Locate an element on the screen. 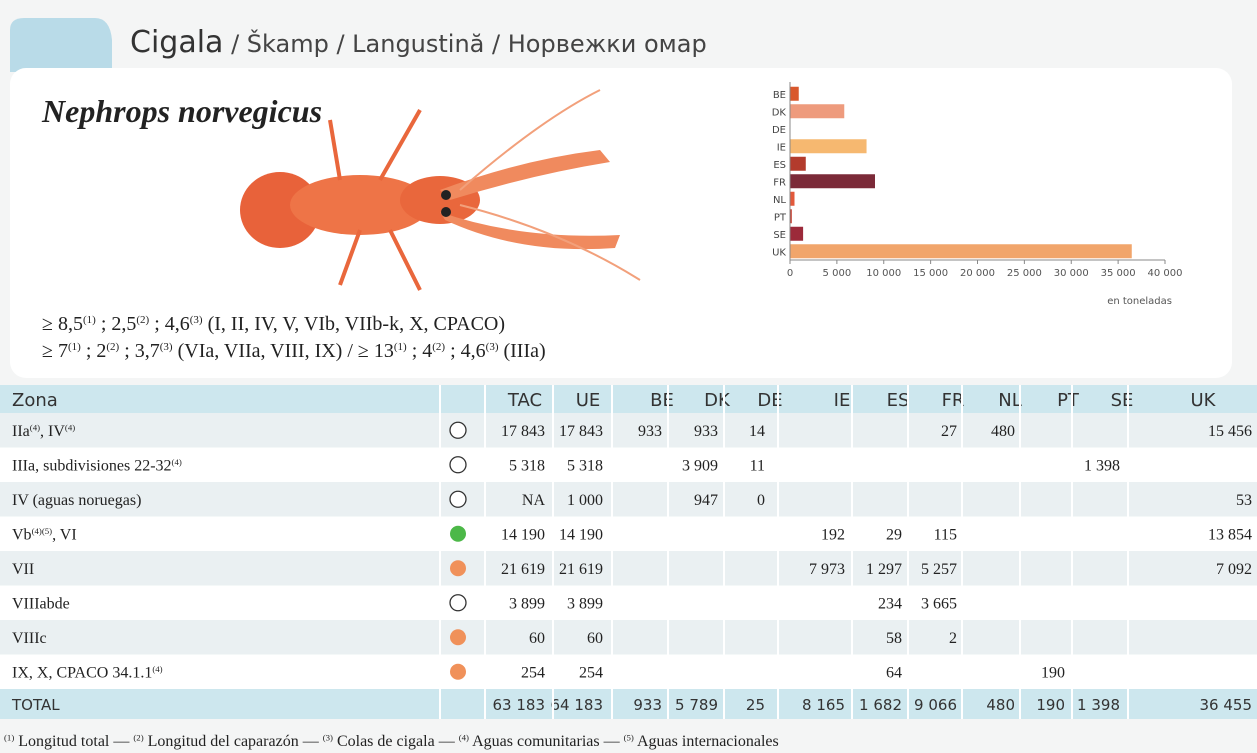  cell-value: 947 is located at coordinates (706, 500).